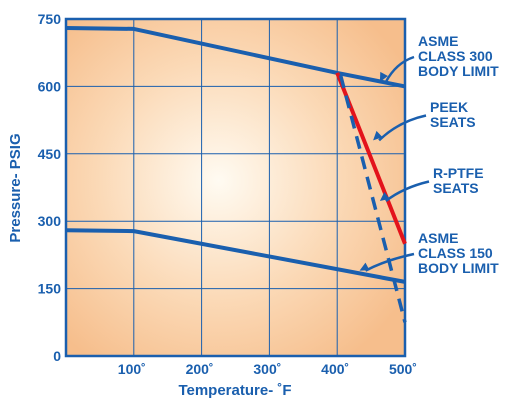 The height and width of the screenshot is (400, 515). What do you see at coordinates (378, 135) in the screenshot?
I see `annotation-1-arrowhead` at bounding box center [378, 135].